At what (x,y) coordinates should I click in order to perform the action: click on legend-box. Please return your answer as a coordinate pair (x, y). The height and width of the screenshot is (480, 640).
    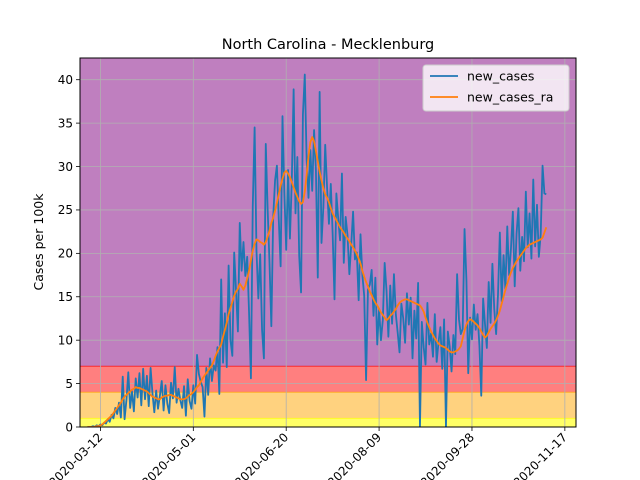
    Looking at the image, I should click on (496, 88).